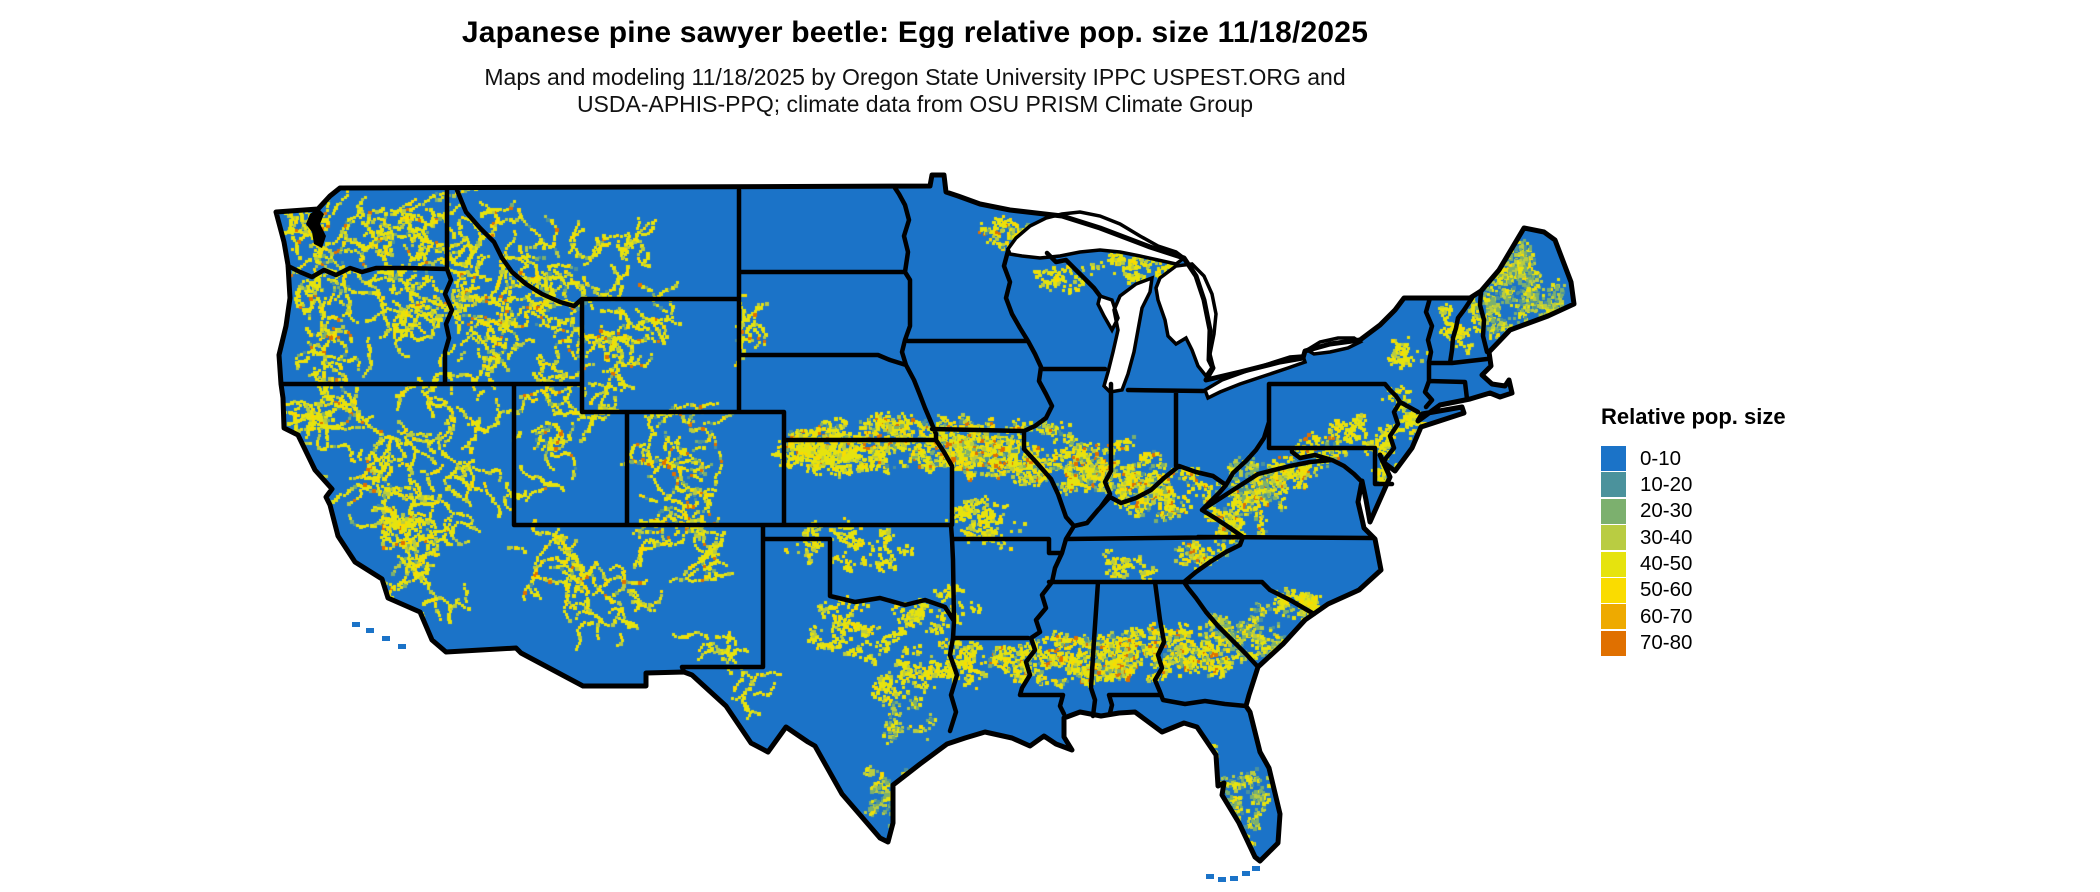  Describe the element at coordinates (1741, 590) in the screenshot. I see `legend-item: 50-60` at that location.